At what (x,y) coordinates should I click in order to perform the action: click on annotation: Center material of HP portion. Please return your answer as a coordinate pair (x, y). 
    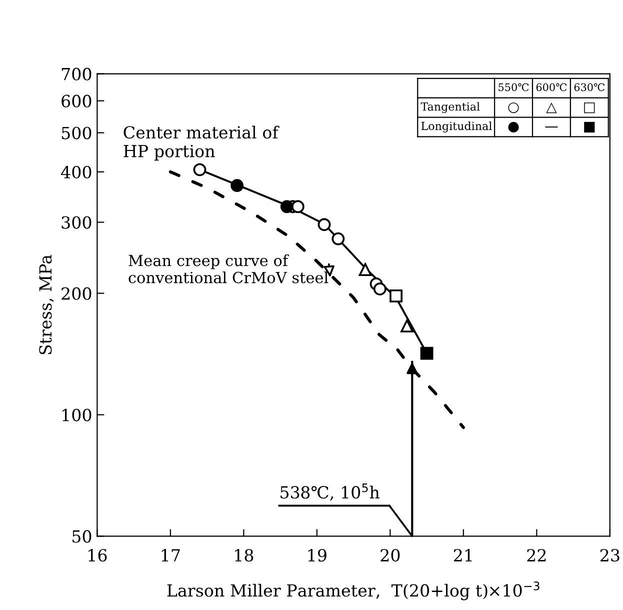
    Looking at the image, I should click on (202, 143).